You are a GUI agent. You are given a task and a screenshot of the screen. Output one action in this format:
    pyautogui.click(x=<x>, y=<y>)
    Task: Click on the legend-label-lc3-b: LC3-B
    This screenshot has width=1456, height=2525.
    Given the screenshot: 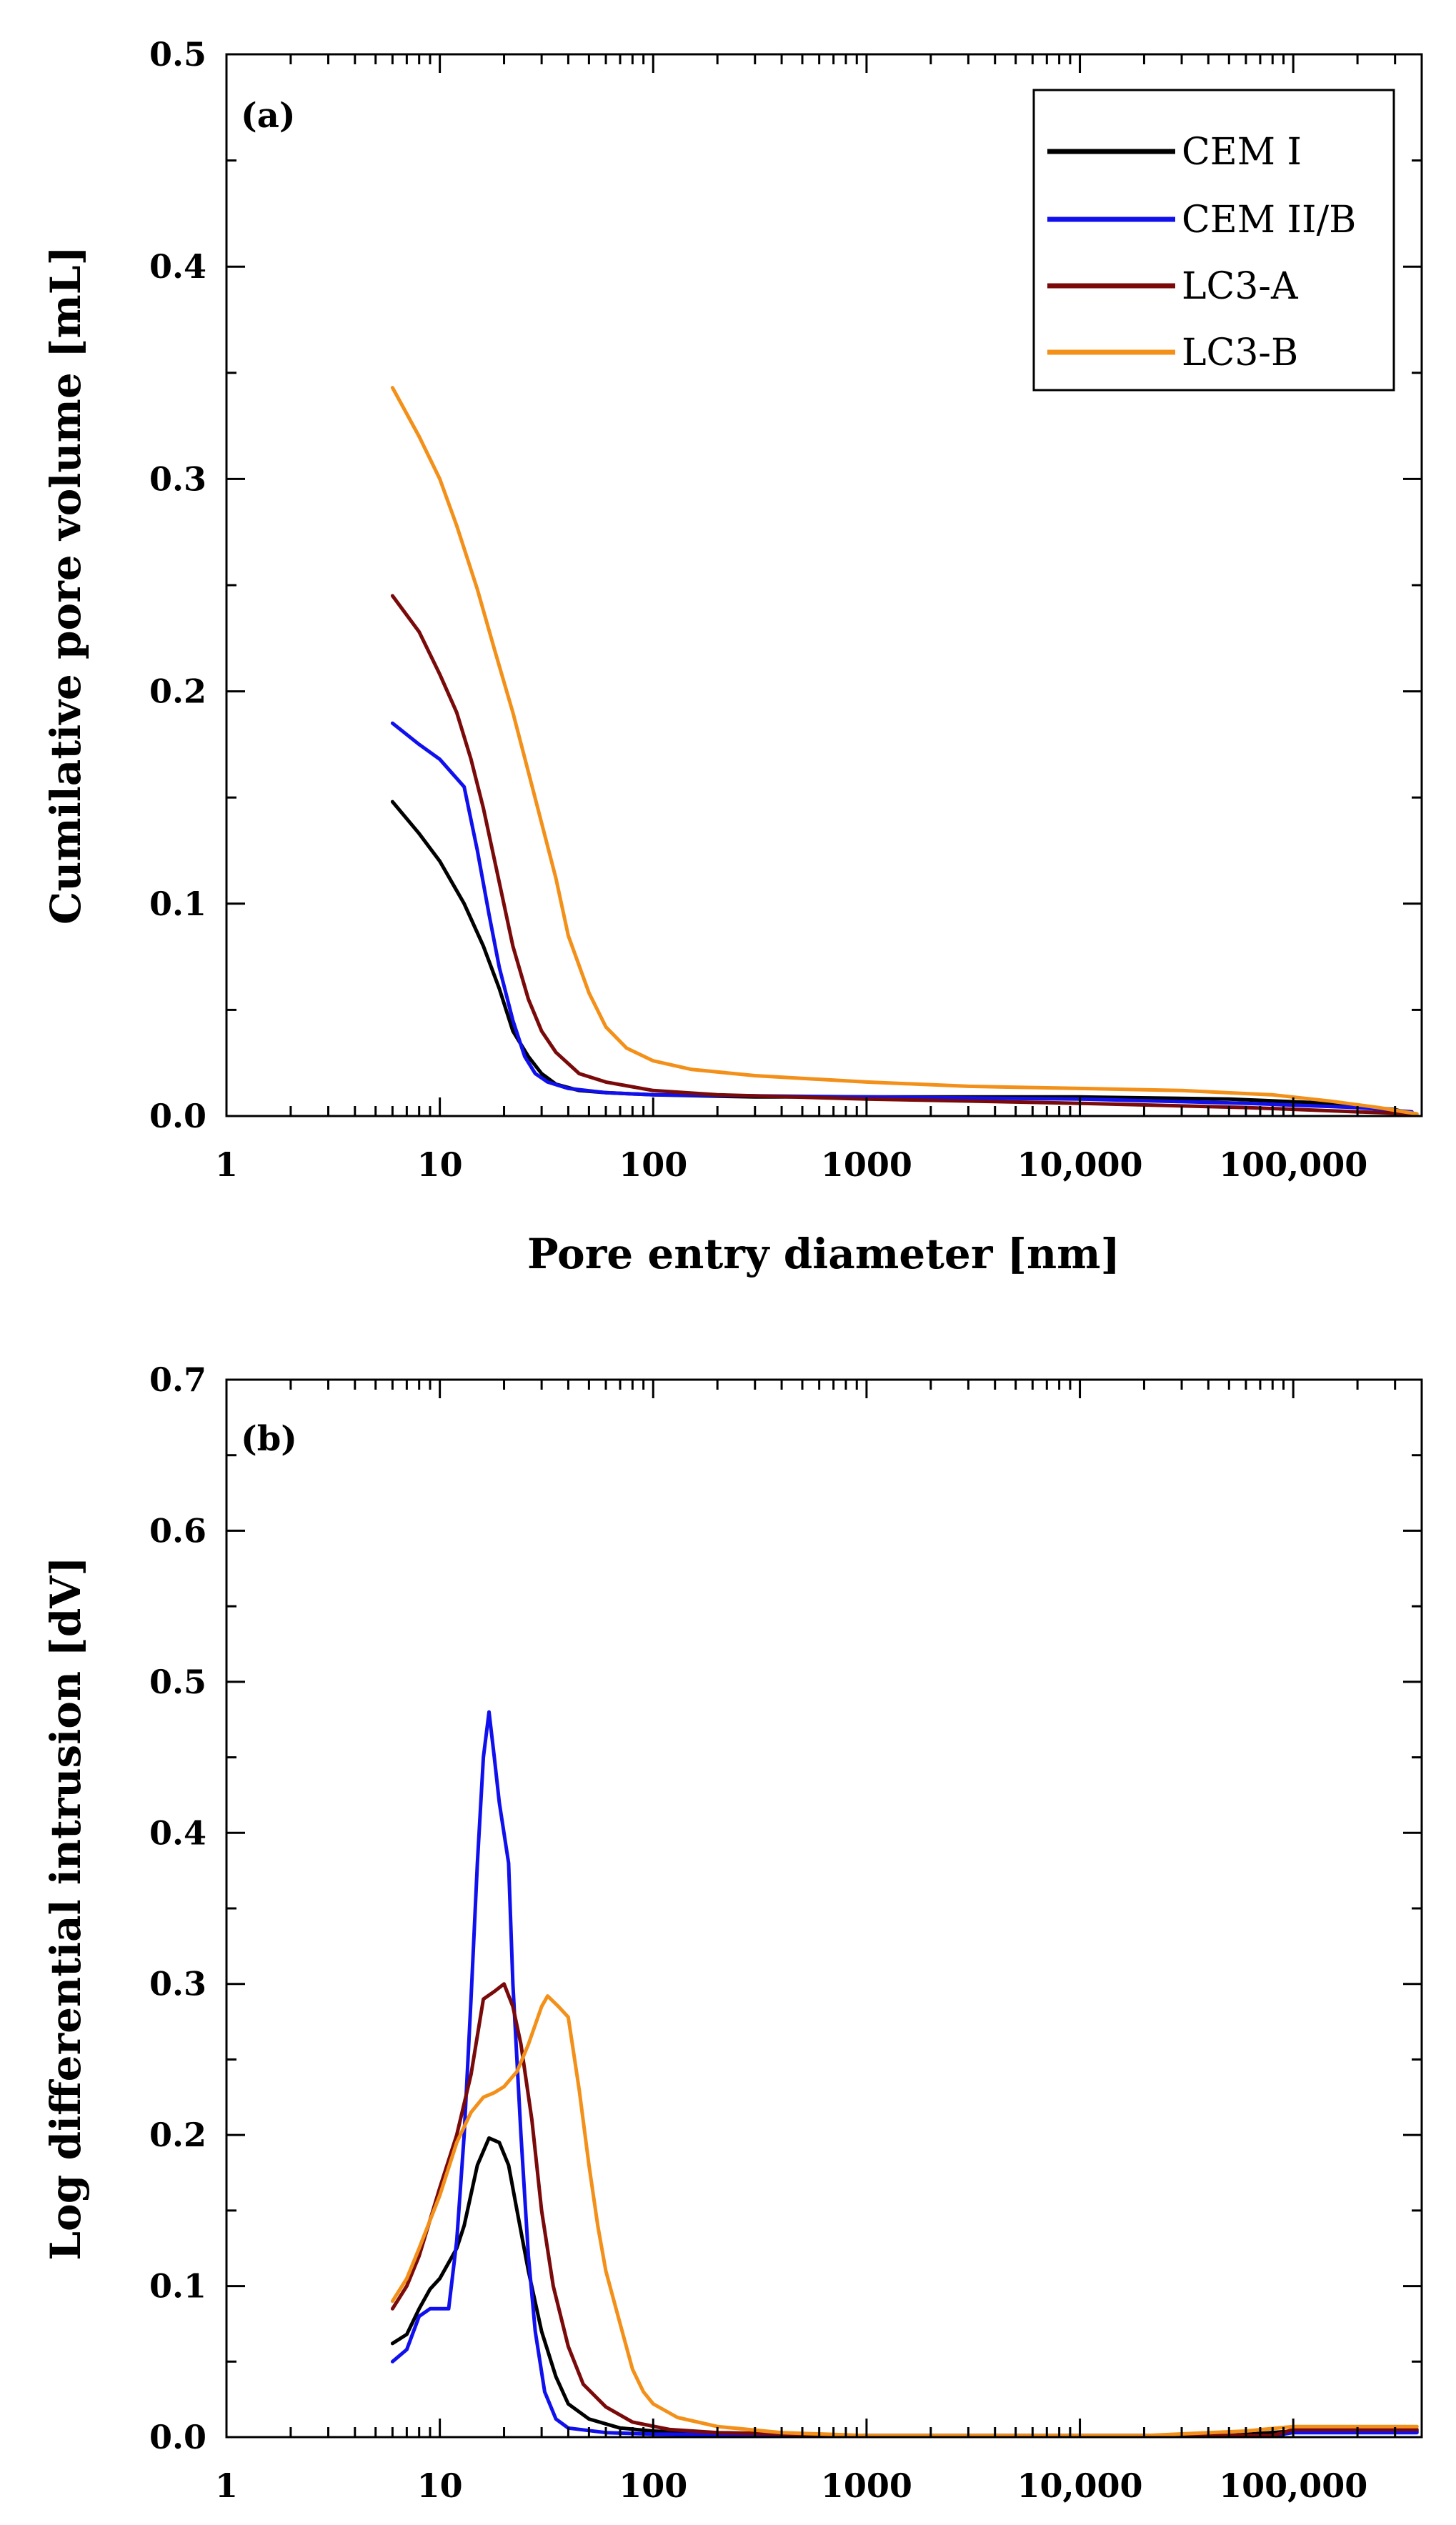 What is the action you would take?
    pyautogui.click(x=1240, y=353)
    